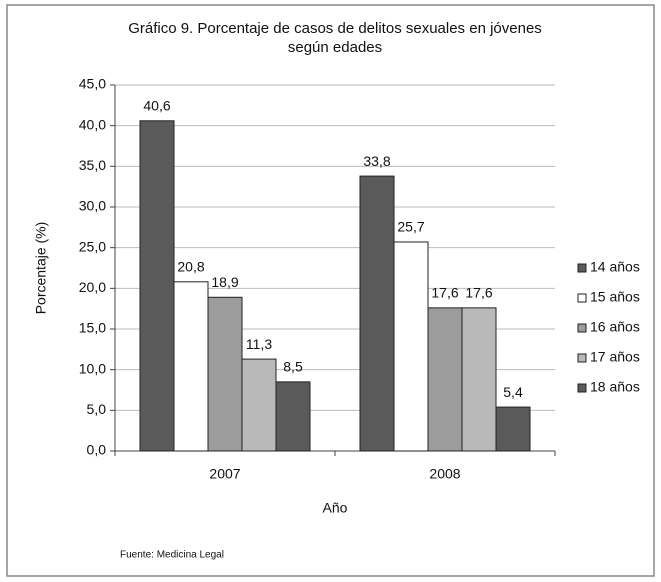 This screenshot has height=582, width=661. What do you see at coordinates (92, 165) in the screenshot?
I see `y-tick-label: 35,0` at bounding box center [92, 165].